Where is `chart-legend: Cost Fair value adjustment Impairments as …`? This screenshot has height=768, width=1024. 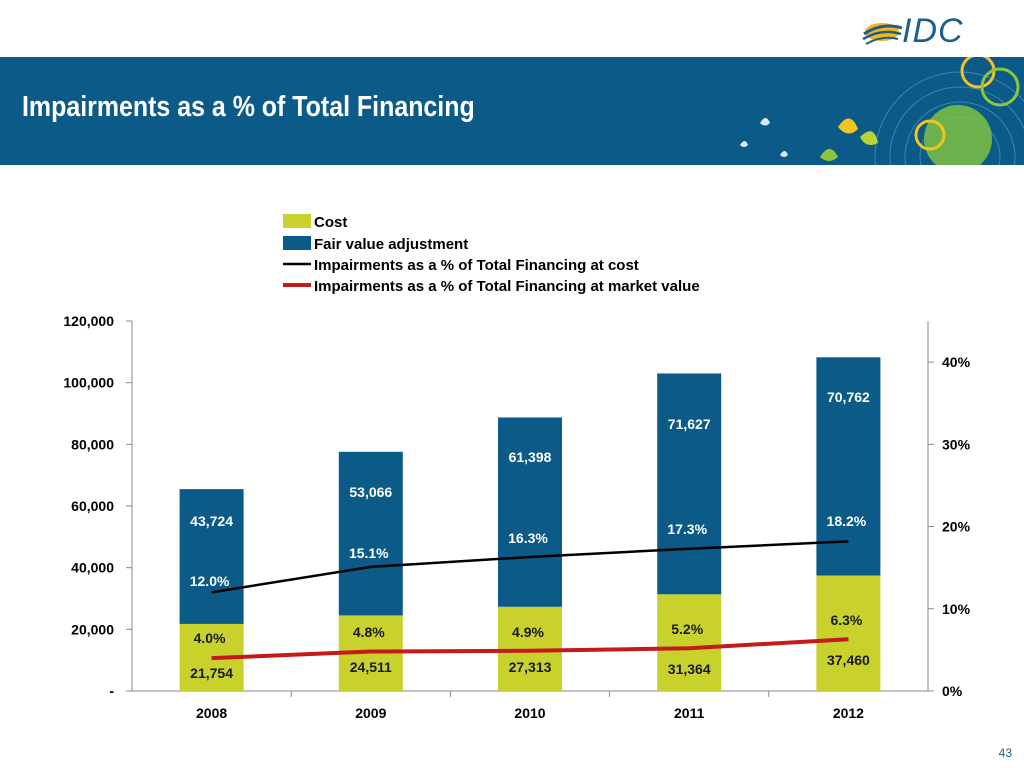
chart-legend: Cost Fair value adjustment Impairments as … is located at coordinates (491, 254).